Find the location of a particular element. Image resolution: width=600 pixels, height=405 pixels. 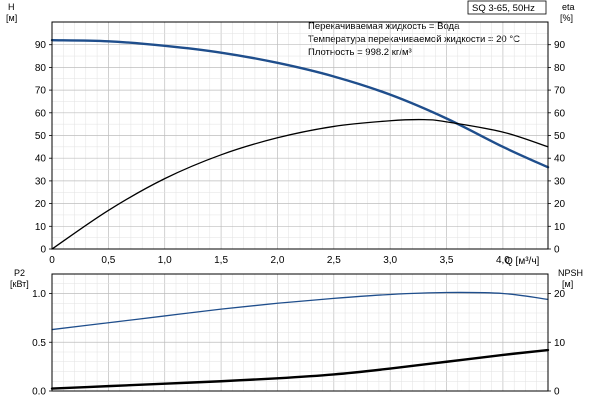

title-box is located at coordinates (507, 7).